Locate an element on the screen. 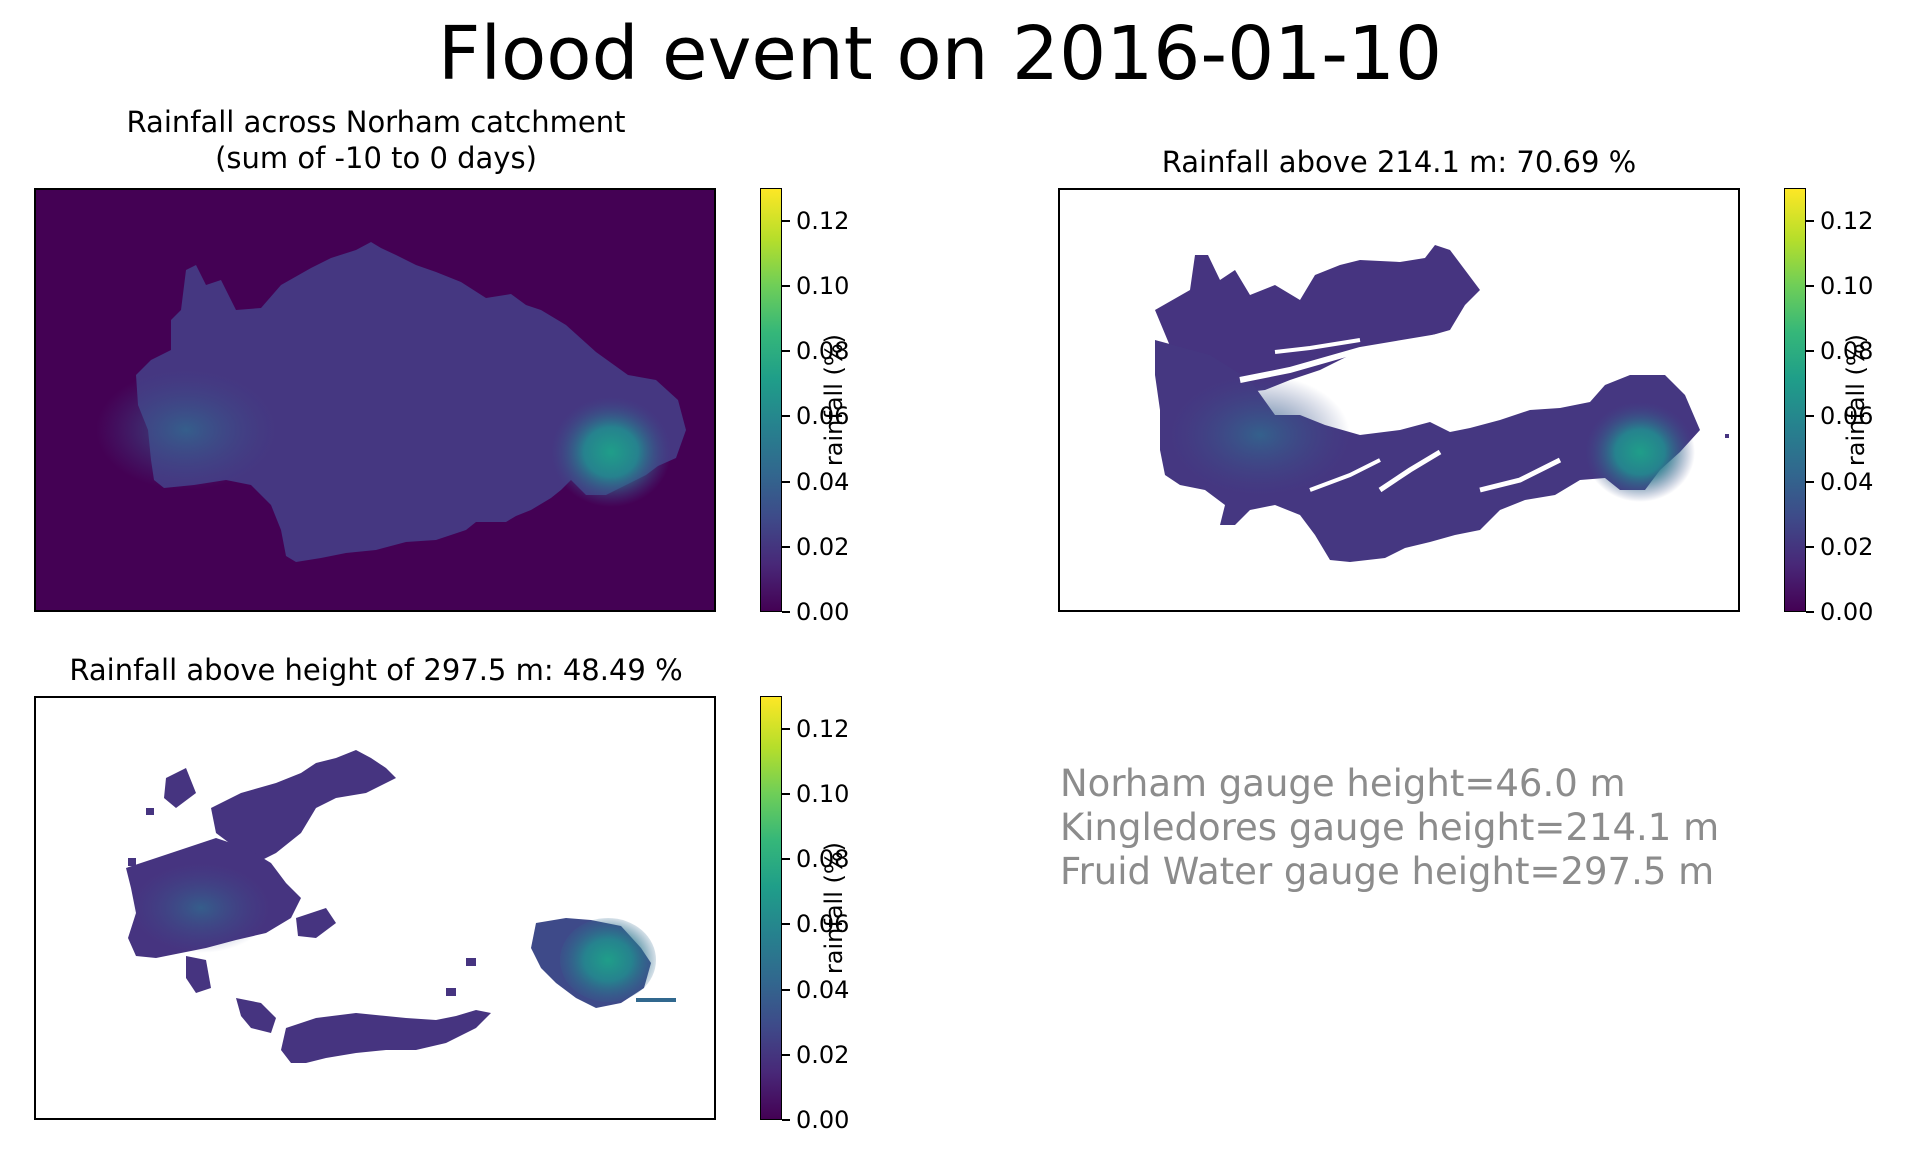 The width and height of the screenshot is (1929, 1149). panel-2-title: Rainfall above 214.1 m: 70.69 % is located at coordinates (1399, 162).